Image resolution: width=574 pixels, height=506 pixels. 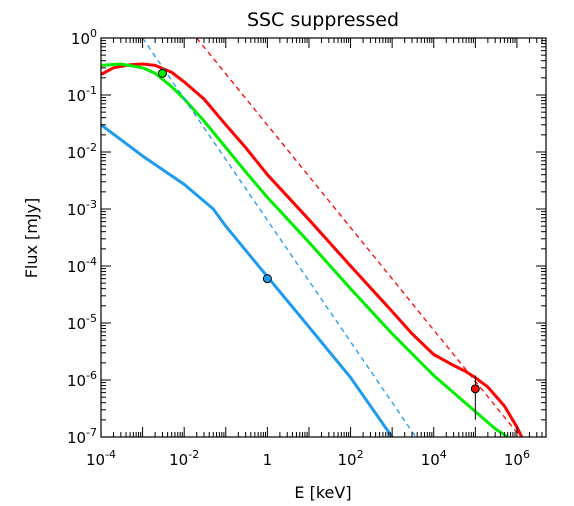 I want to click on x-tick-label: 10⁶, so click(x=517, y=458).